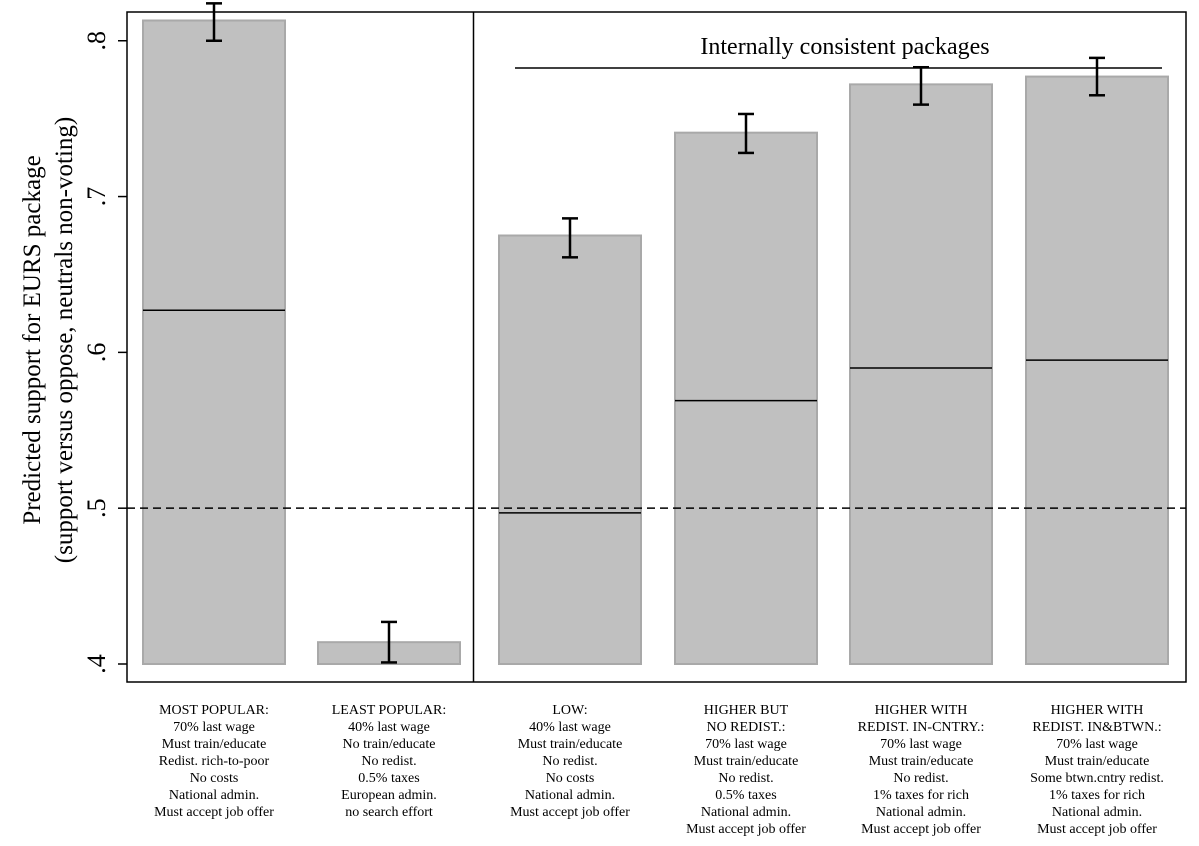 This screenshot has height=846, width=1199. I want to click on y-tick-label: .5, so click(96, 508).